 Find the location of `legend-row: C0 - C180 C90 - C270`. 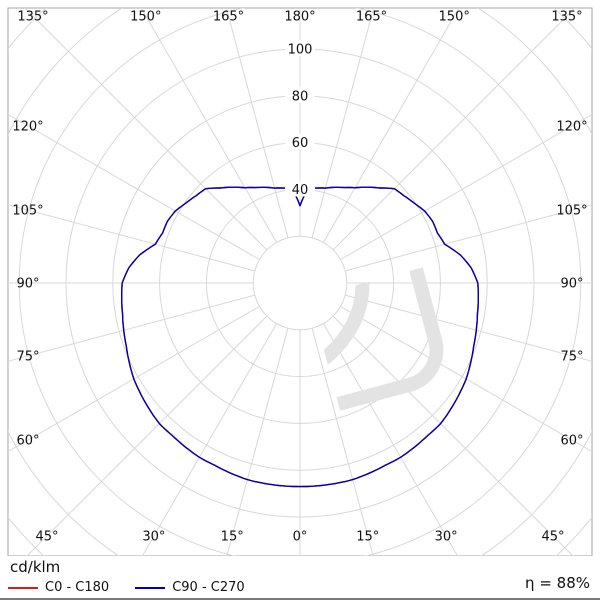

legend-row: C0 - C180 C90 - C270 is located at coordinates (139, 587).